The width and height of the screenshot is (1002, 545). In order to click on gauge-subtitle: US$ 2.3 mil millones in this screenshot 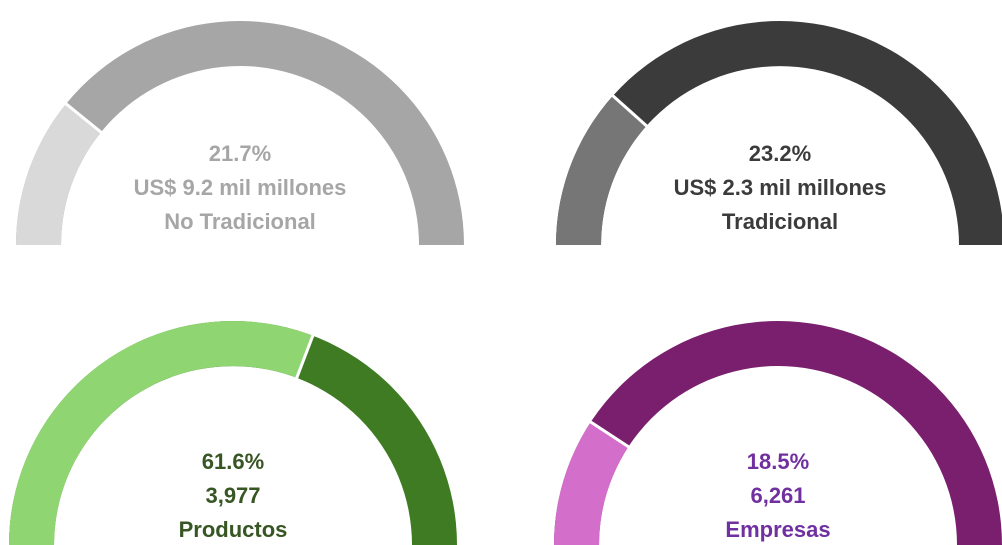, I will do `click(780, 187)`.